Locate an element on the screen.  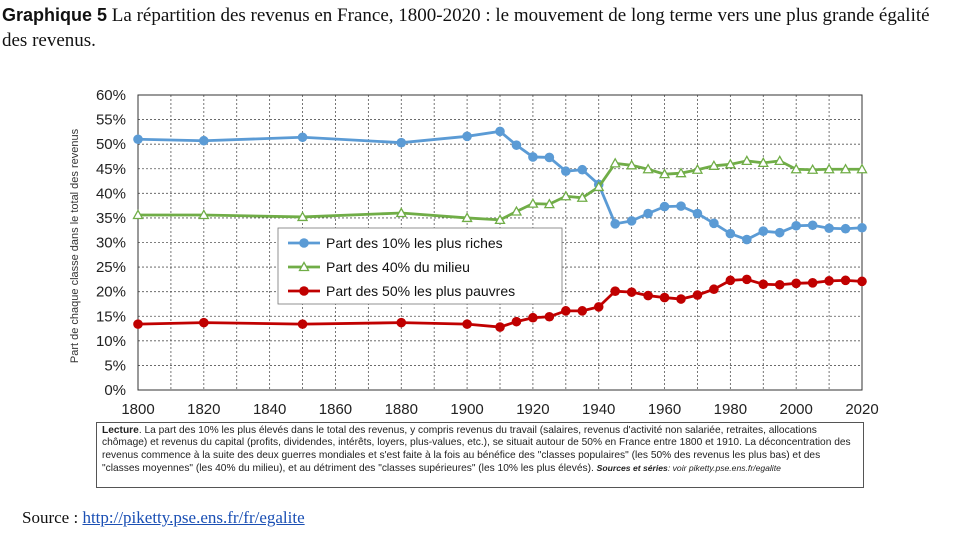
x-tick-label: 1920 is located at coordinates (532, 409).